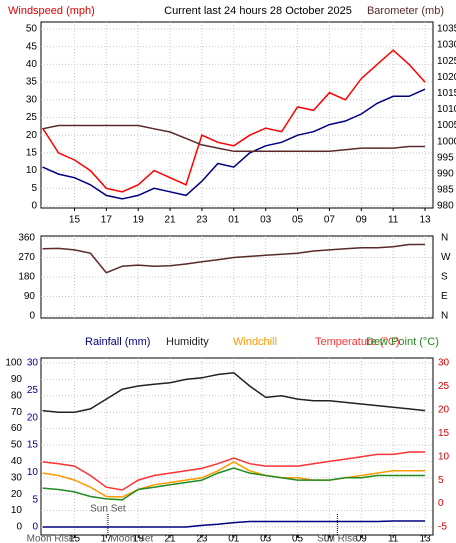 The width and height of the screenshot is (456, 543). I want to click on legend-entry: Dew Point (°C), so click(402, 342).